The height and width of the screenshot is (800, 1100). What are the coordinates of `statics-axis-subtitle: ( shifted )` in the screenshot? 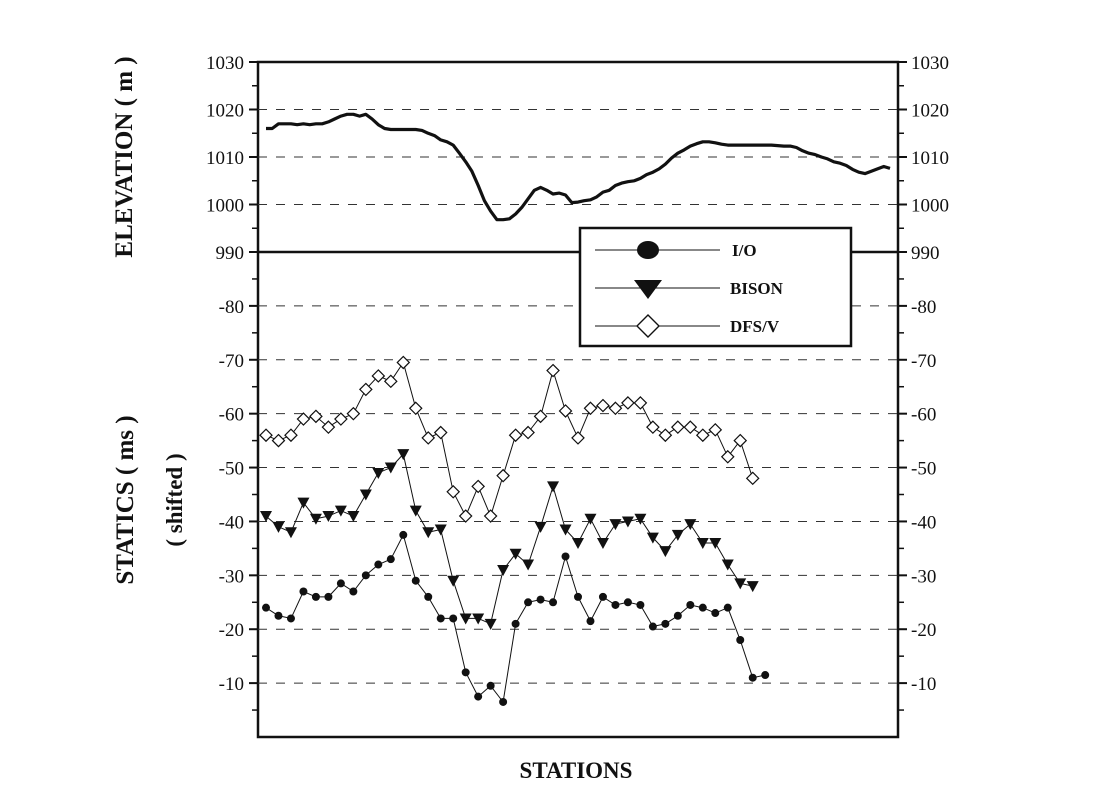 It's located at (174, 499).